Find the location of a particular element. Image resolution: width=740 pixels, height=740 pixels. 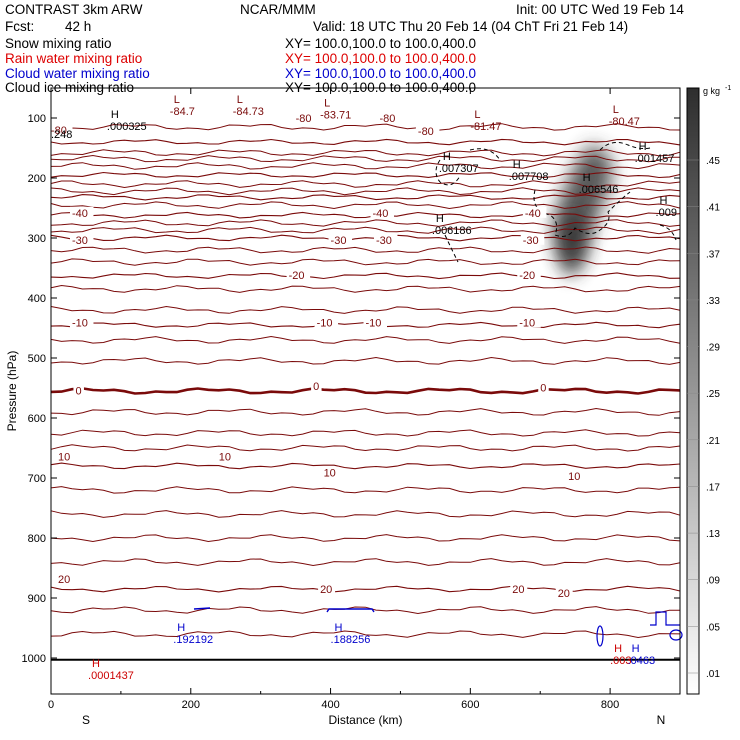

extremum-value: .006546 is located at coordinates (599, 190).